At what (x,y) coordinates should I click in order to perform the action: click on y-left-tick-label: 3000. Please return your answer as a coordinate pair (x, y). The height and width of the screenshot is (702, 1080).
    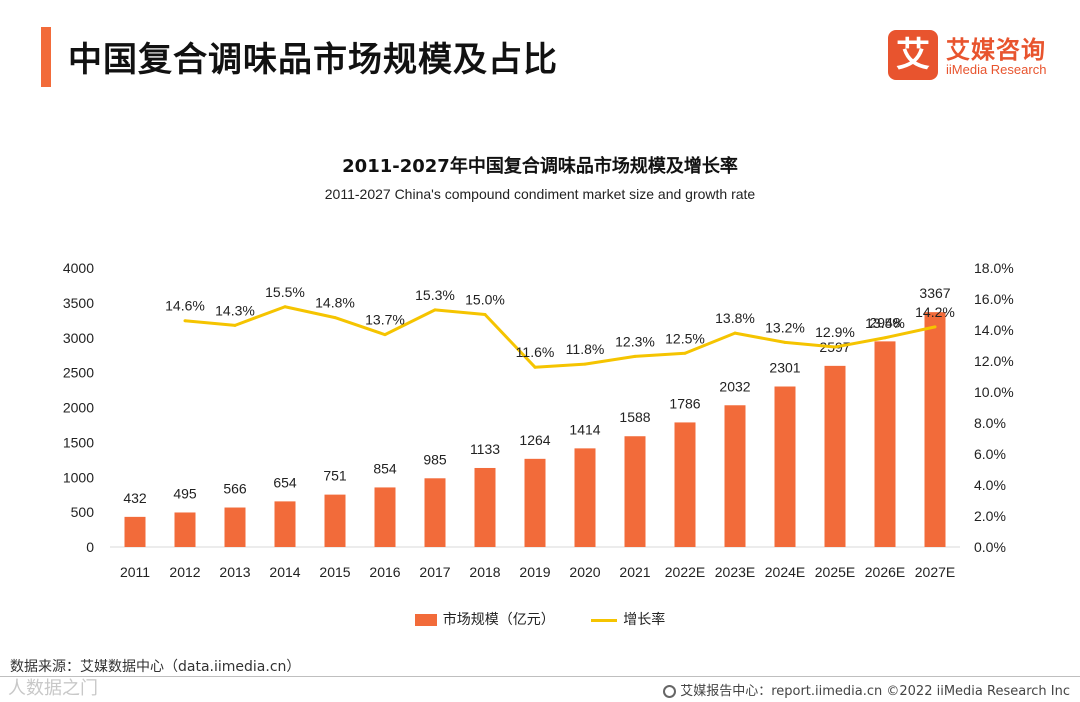
    Looking at the image, I should click on (78, 338).